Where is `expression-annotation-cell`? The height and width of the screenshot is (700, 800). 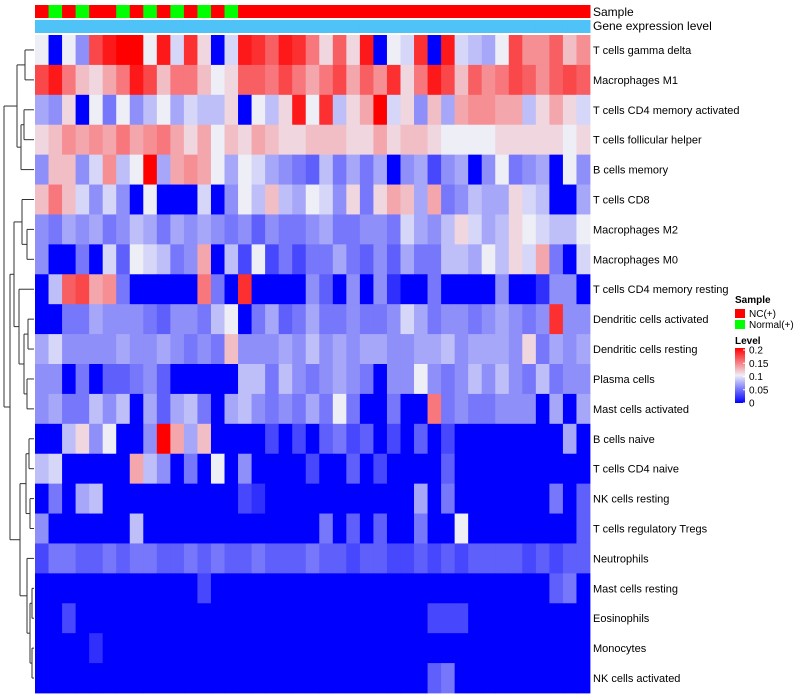 expression-annotation-cell is located at coordinates (136, 26).